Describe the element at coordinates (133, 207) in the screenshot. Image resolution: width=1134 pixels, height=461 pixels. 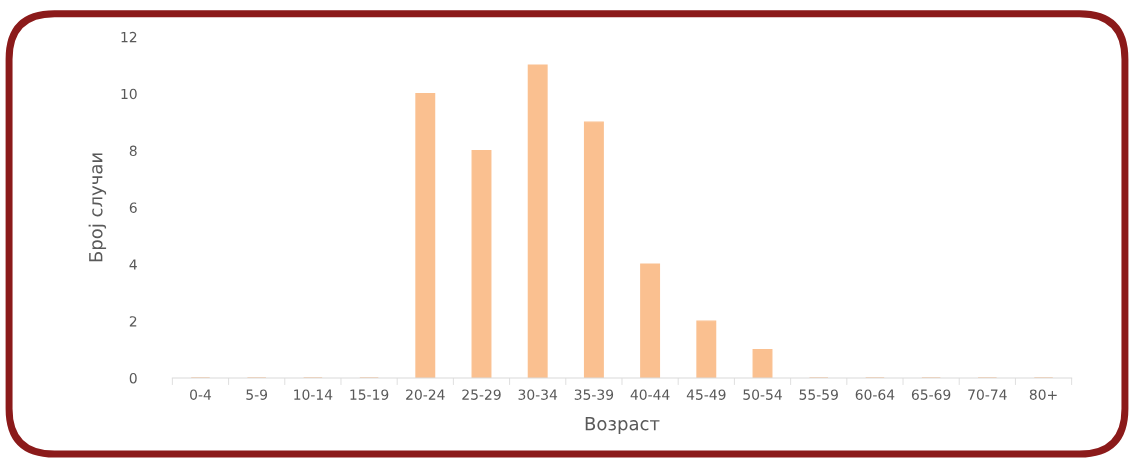
I see `y-tick-label: 6` at that location.